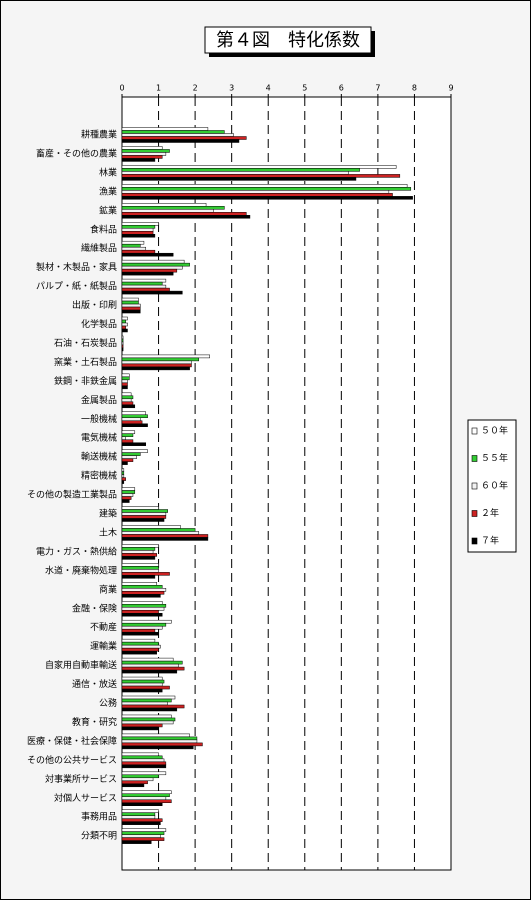 Image resolution: width=531 pixels, height=904 pixels. I want to click on legend-swatch, so click(474, 458).